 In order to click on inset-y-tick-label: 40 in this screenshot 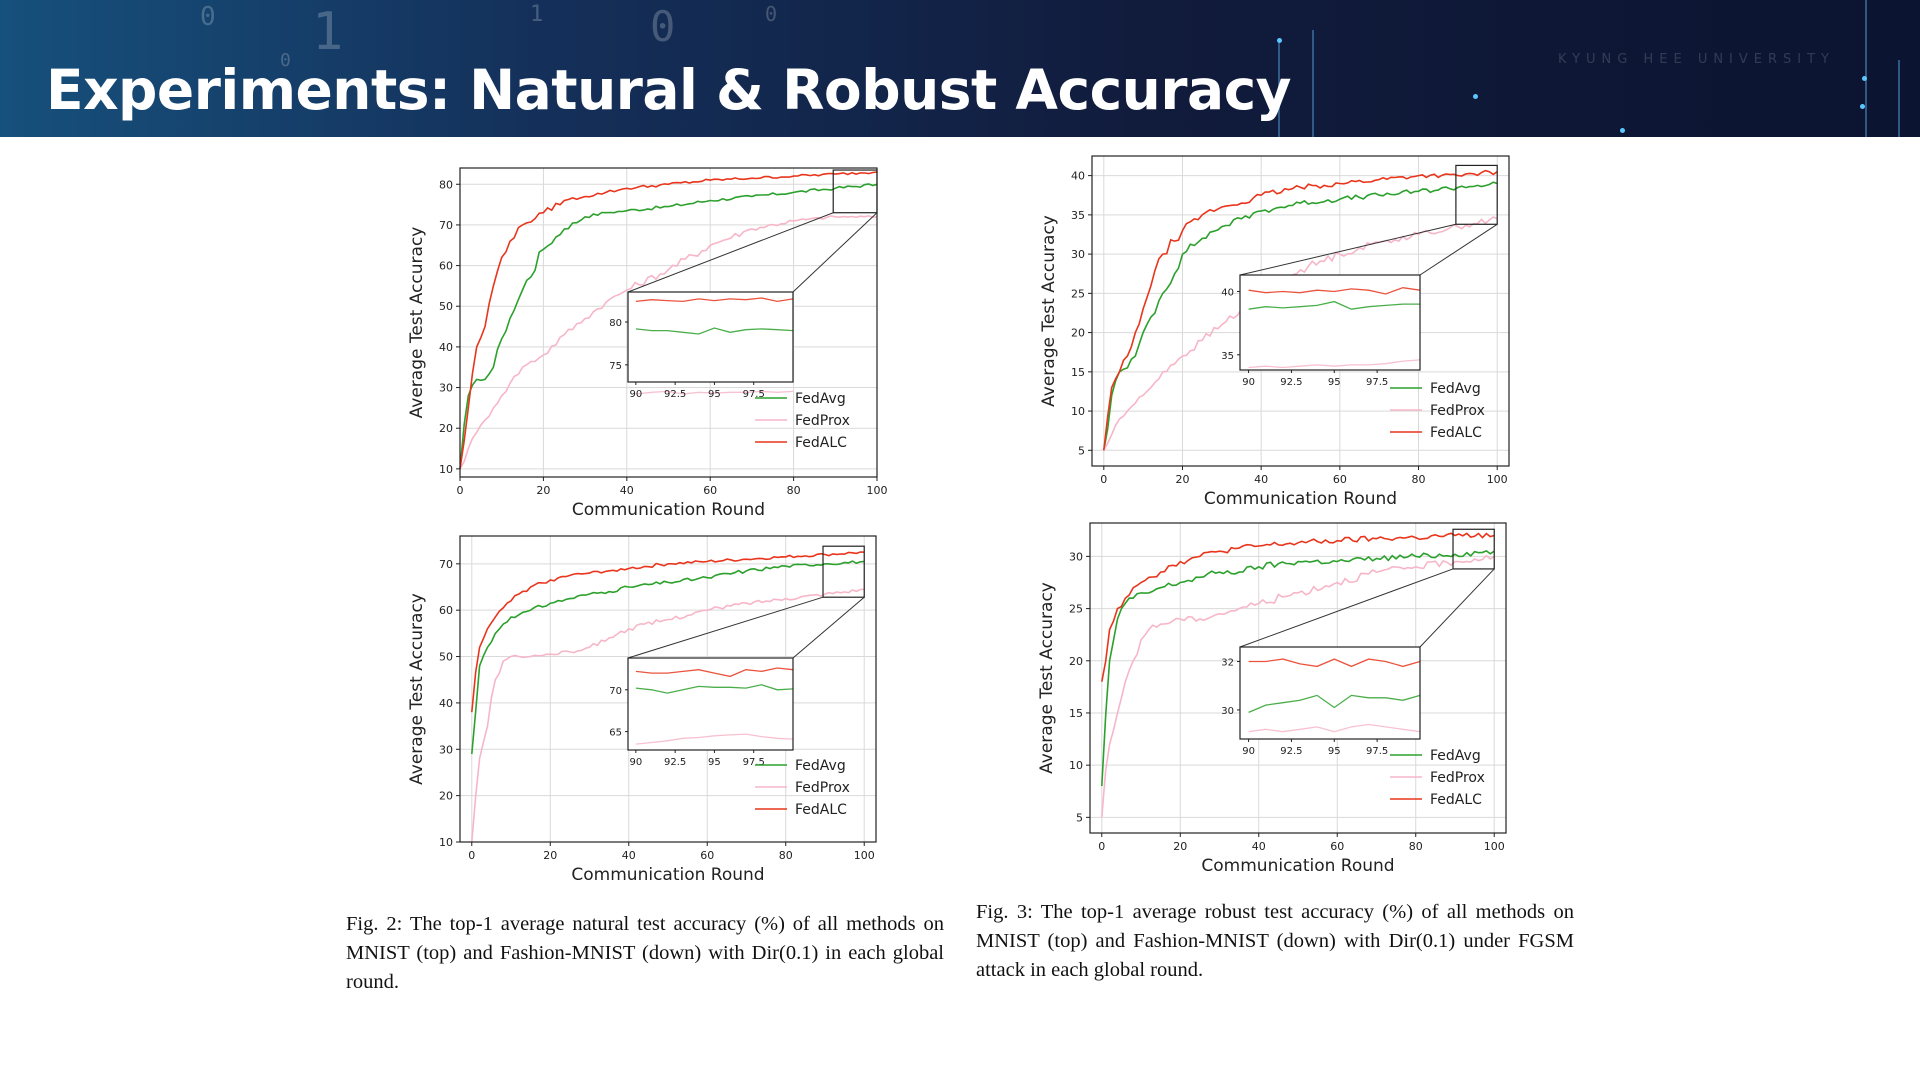, I will do `click(1227, 292)`.